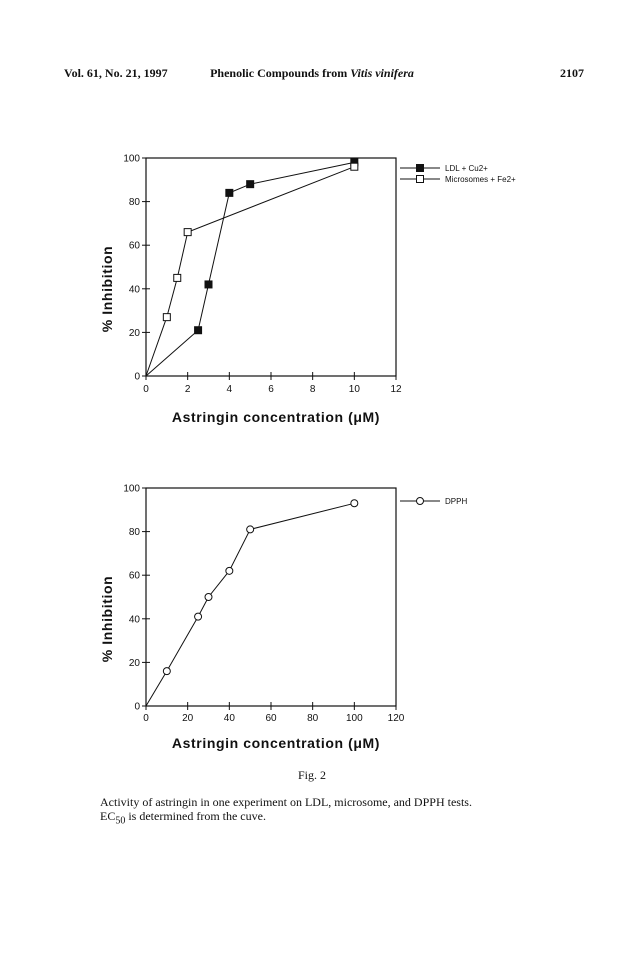  I want to click on running-header-title: Phenolic Compounds from Vitis vinifera, so click(312, 73).